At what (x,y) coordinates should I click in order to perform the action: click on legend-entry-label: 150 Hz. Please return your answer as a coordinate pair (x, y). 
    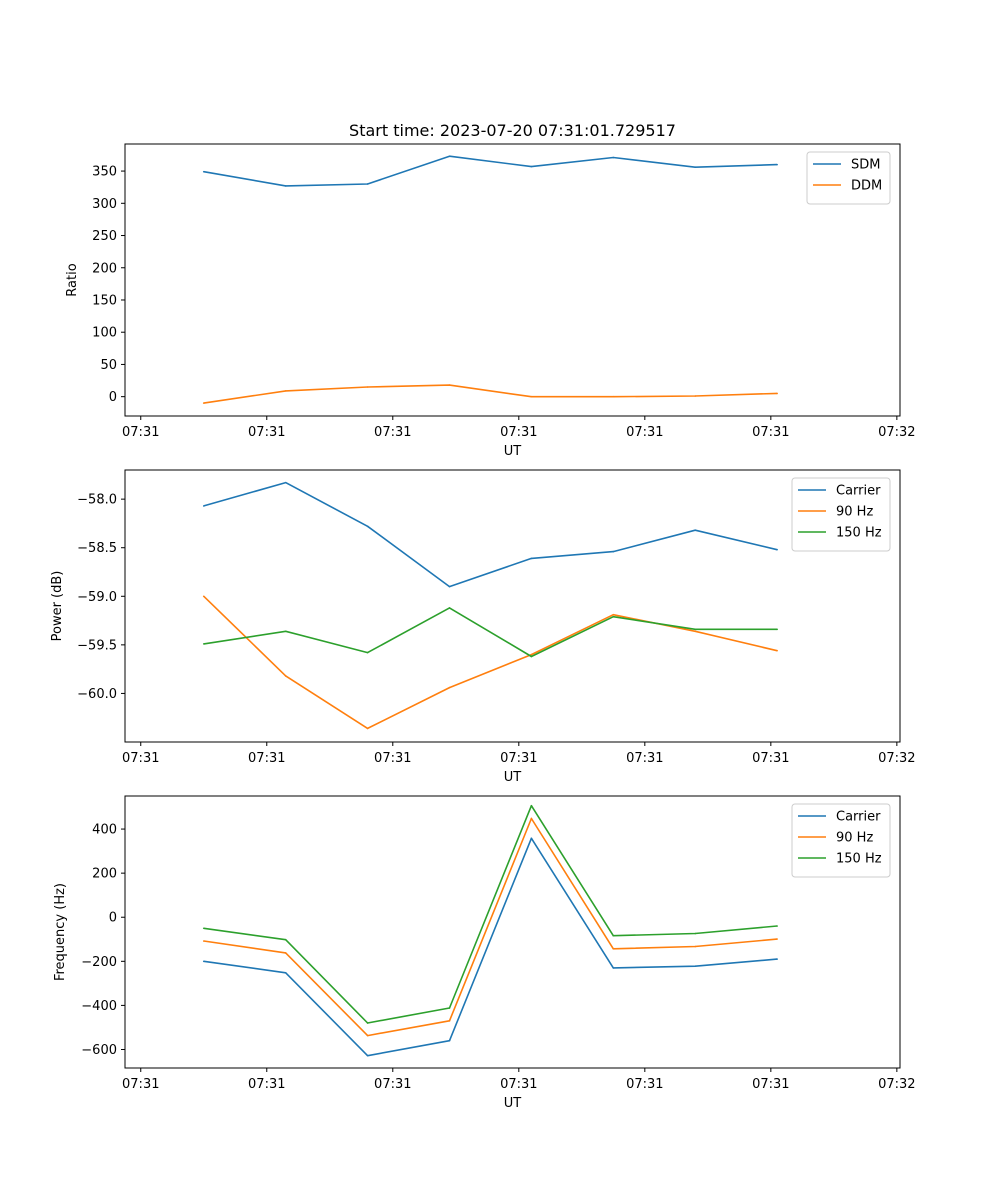
    Looking at the image, I should click on (859, 533).